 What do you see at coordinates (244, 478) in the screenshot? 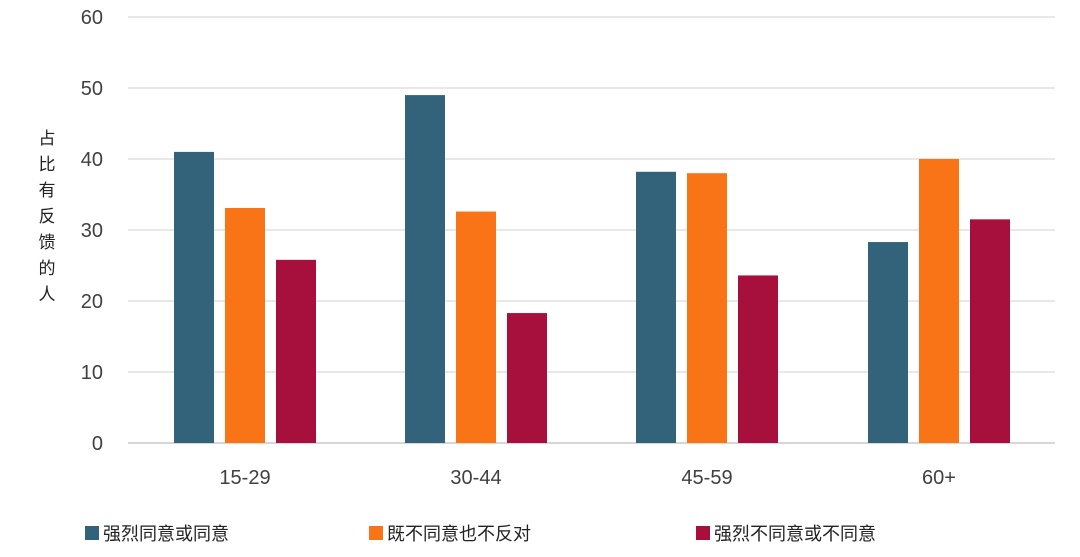
I see `x-tick-label: 15-29` at bounding box center [244, 478].